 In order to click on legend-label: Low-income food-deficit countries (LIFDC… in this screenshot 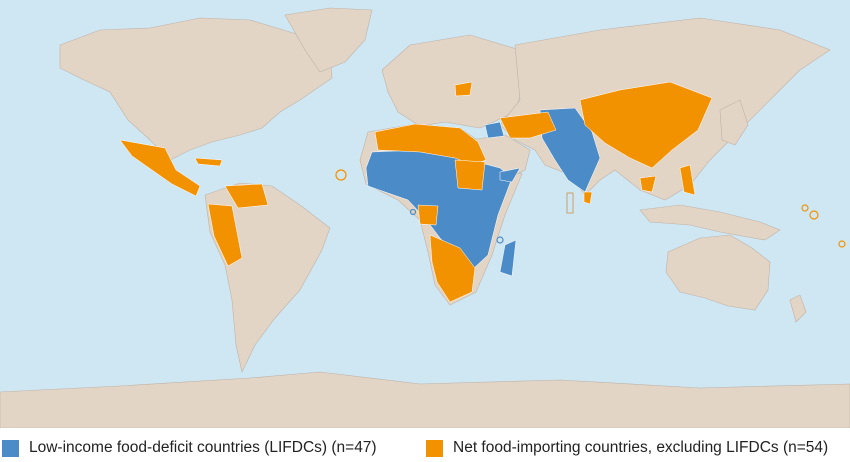, I will do `click(203, 447)`.